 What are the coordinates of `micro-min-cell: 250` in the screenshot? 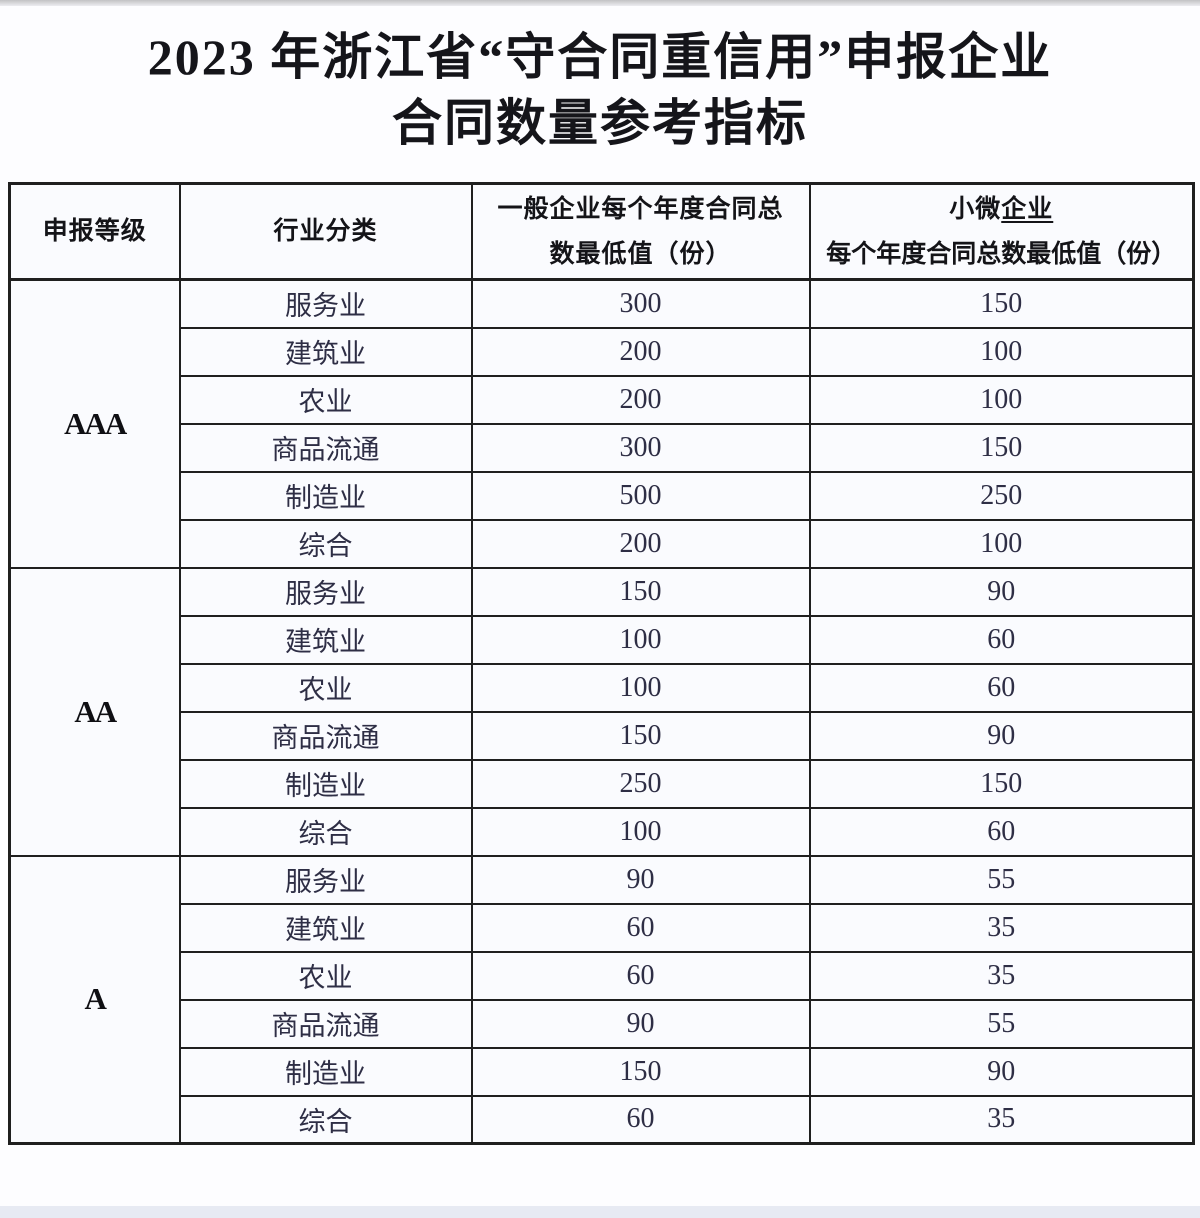 It's located at (1001, 495).